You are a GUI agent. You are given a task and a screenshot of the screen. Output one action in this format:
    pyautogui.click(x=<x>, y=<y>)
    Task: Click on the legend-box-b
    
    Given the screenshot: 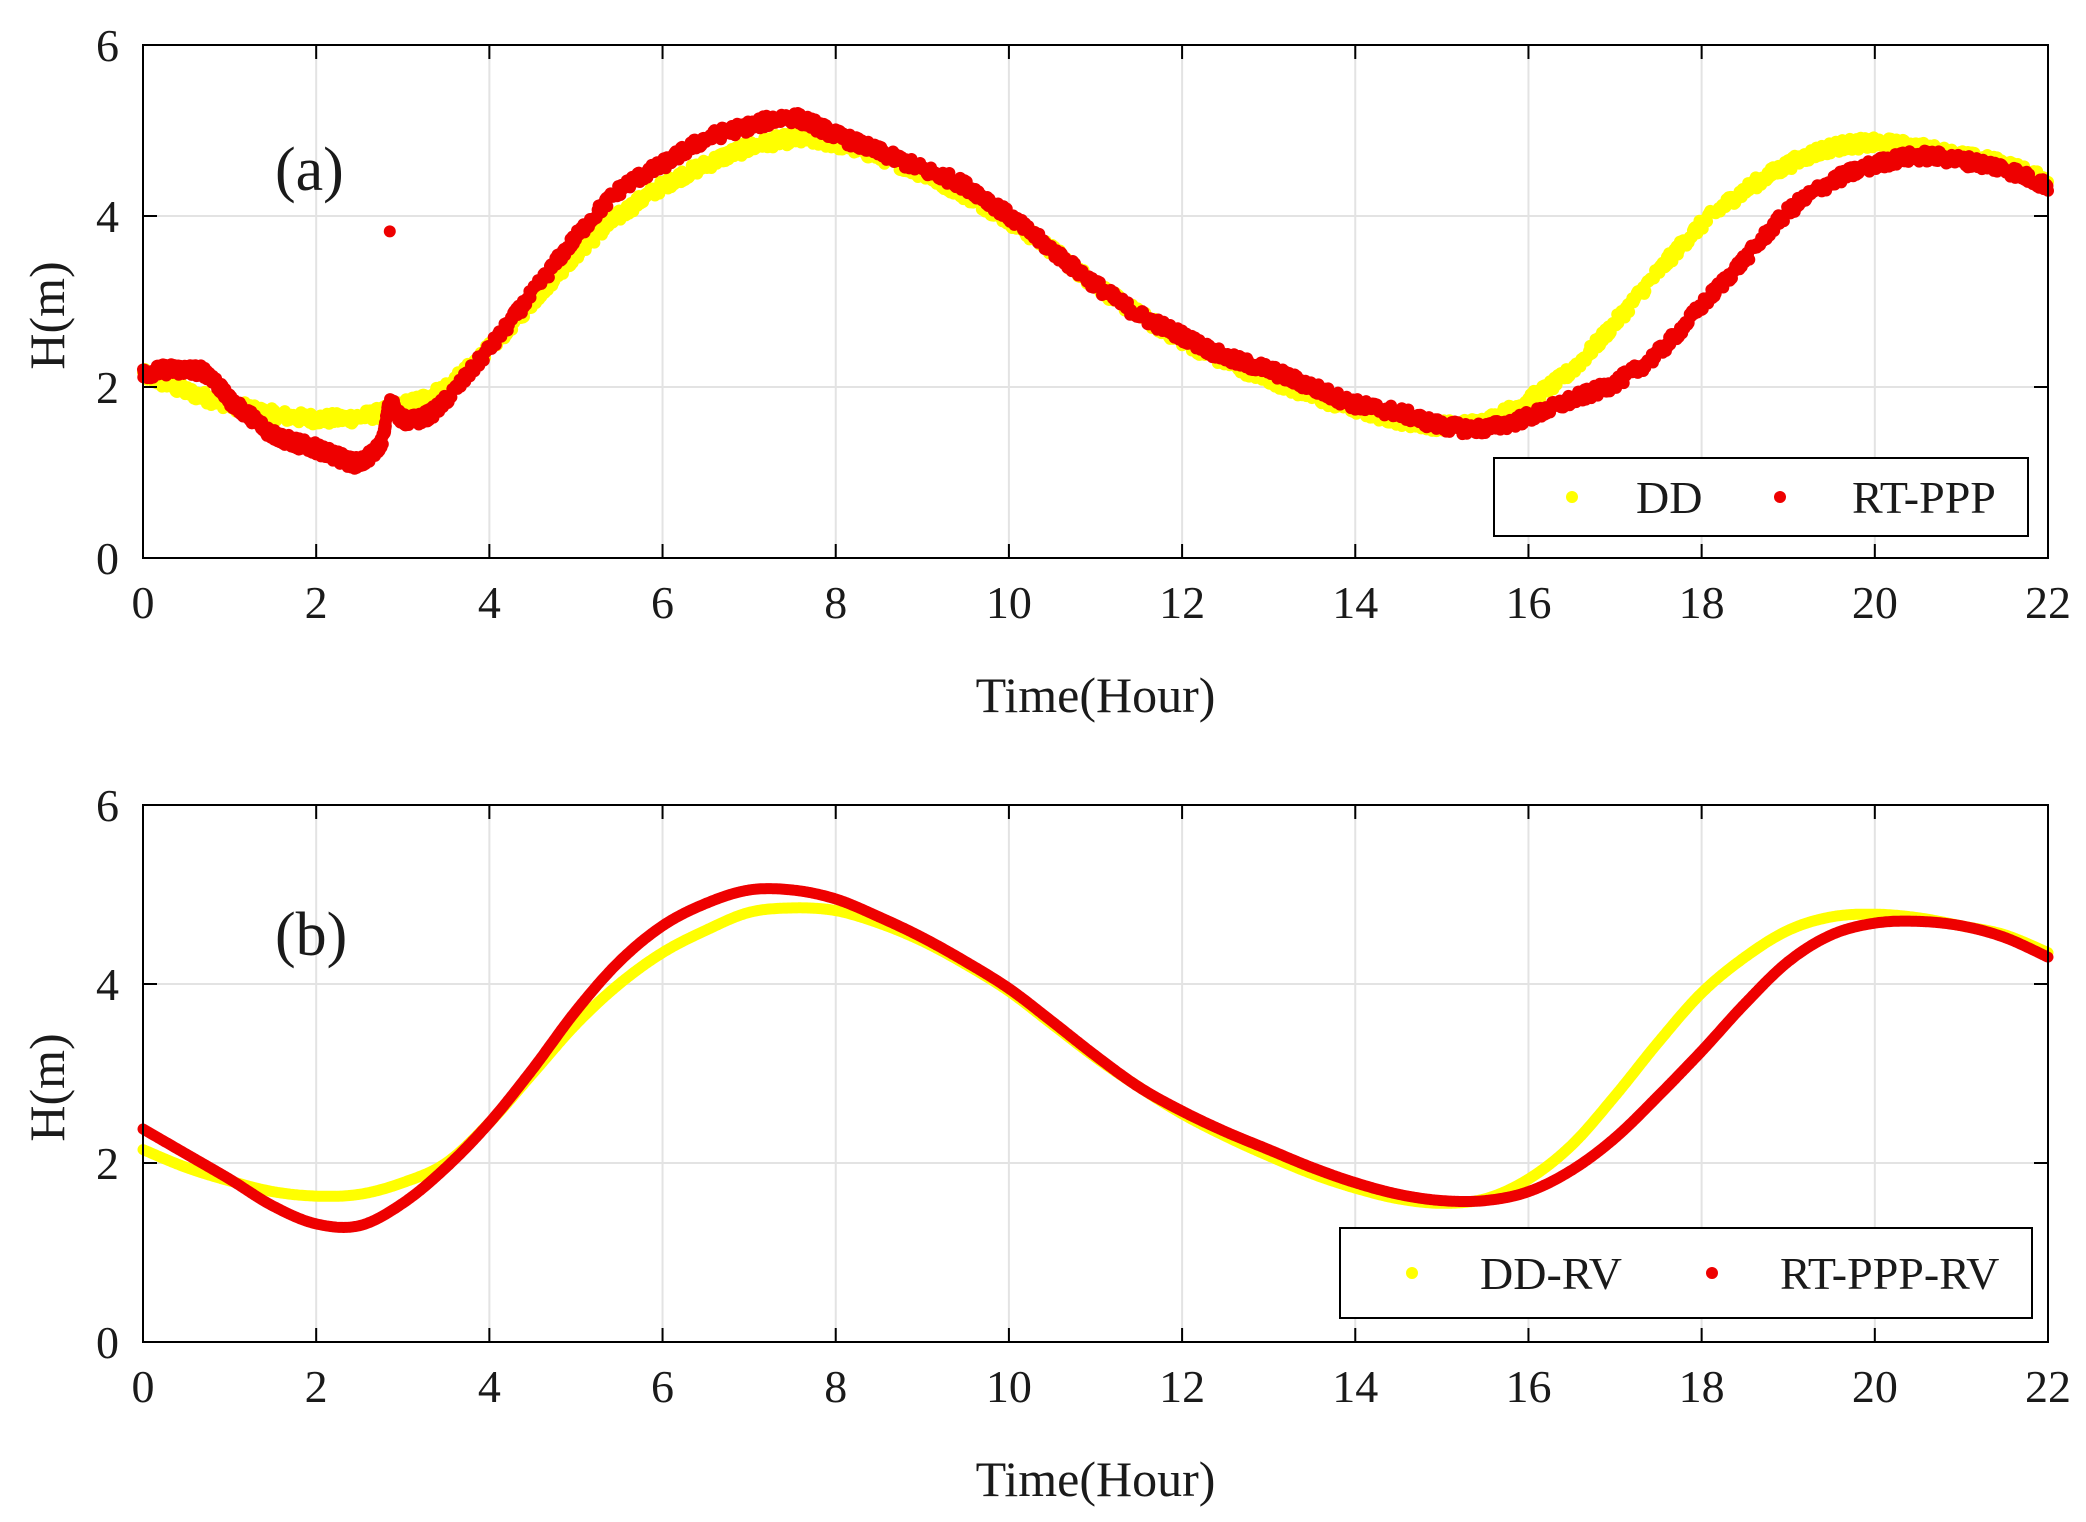 What is the action you would take?
    pyautogui.click(x=1686, y=1273)
    